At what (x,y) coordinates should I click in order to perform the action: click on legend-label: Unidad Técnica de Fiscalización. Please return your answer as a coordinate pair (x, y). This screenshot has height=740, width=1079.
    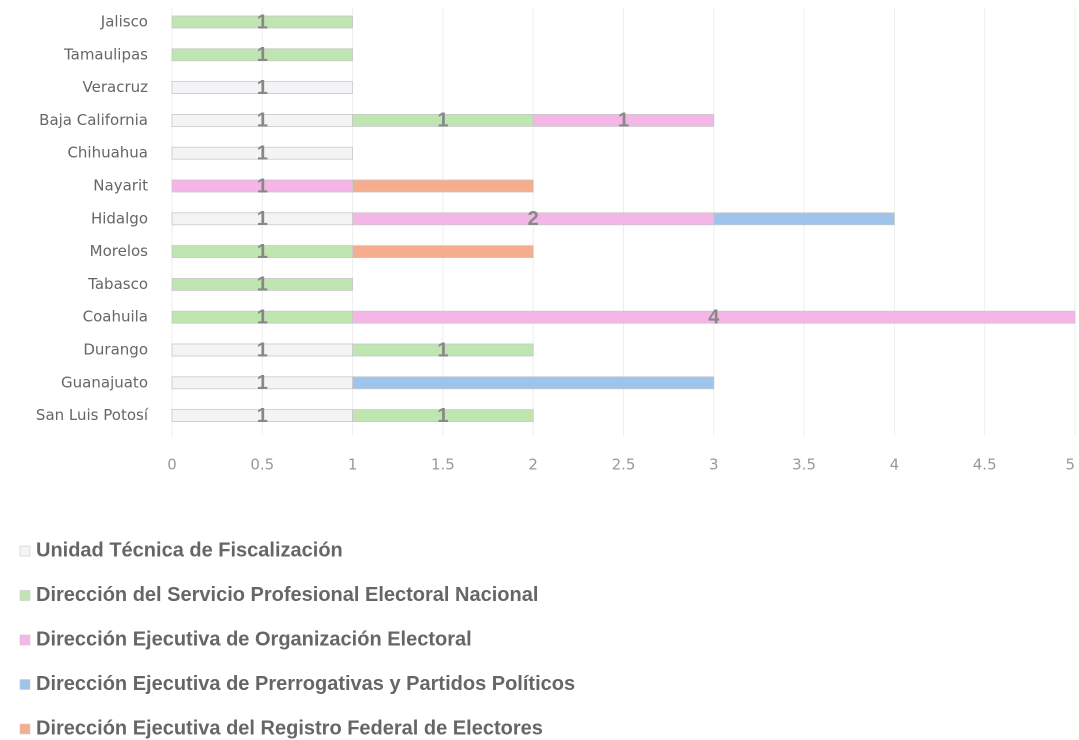
    Looking at the image, I should click on (189, 550).